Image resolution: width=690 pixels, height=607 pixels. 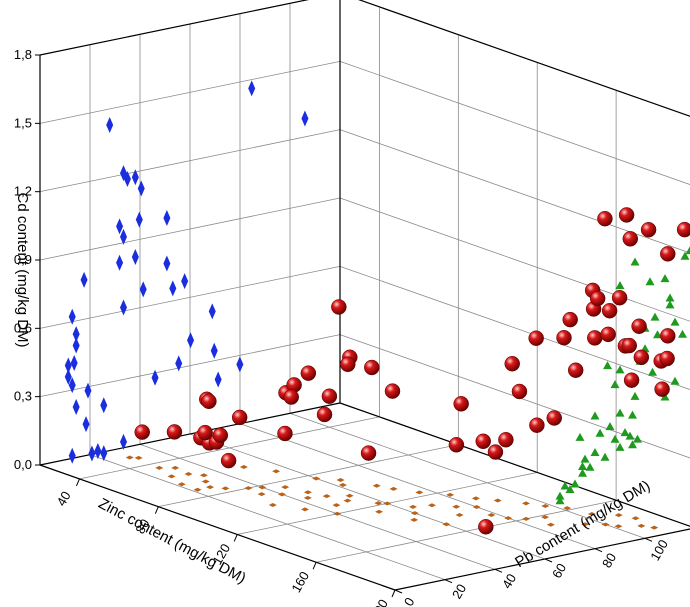 What do you see at coordinates (23, 54) in the screenshot?
I see `z-tick-label: 1,8` at bounding box center [23, 54].